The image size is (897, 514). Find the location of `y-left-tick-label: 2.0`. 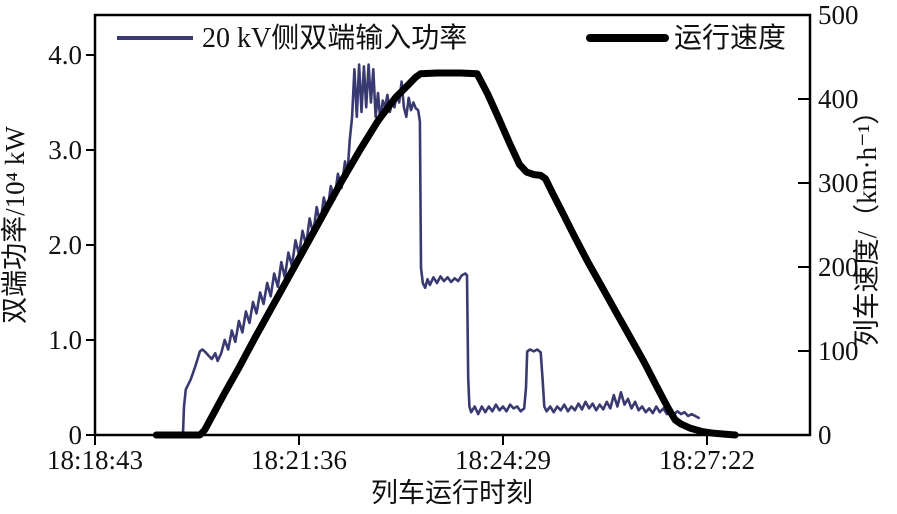

y-left-tick-label: 2.0 is located at coordinates (65, 245).